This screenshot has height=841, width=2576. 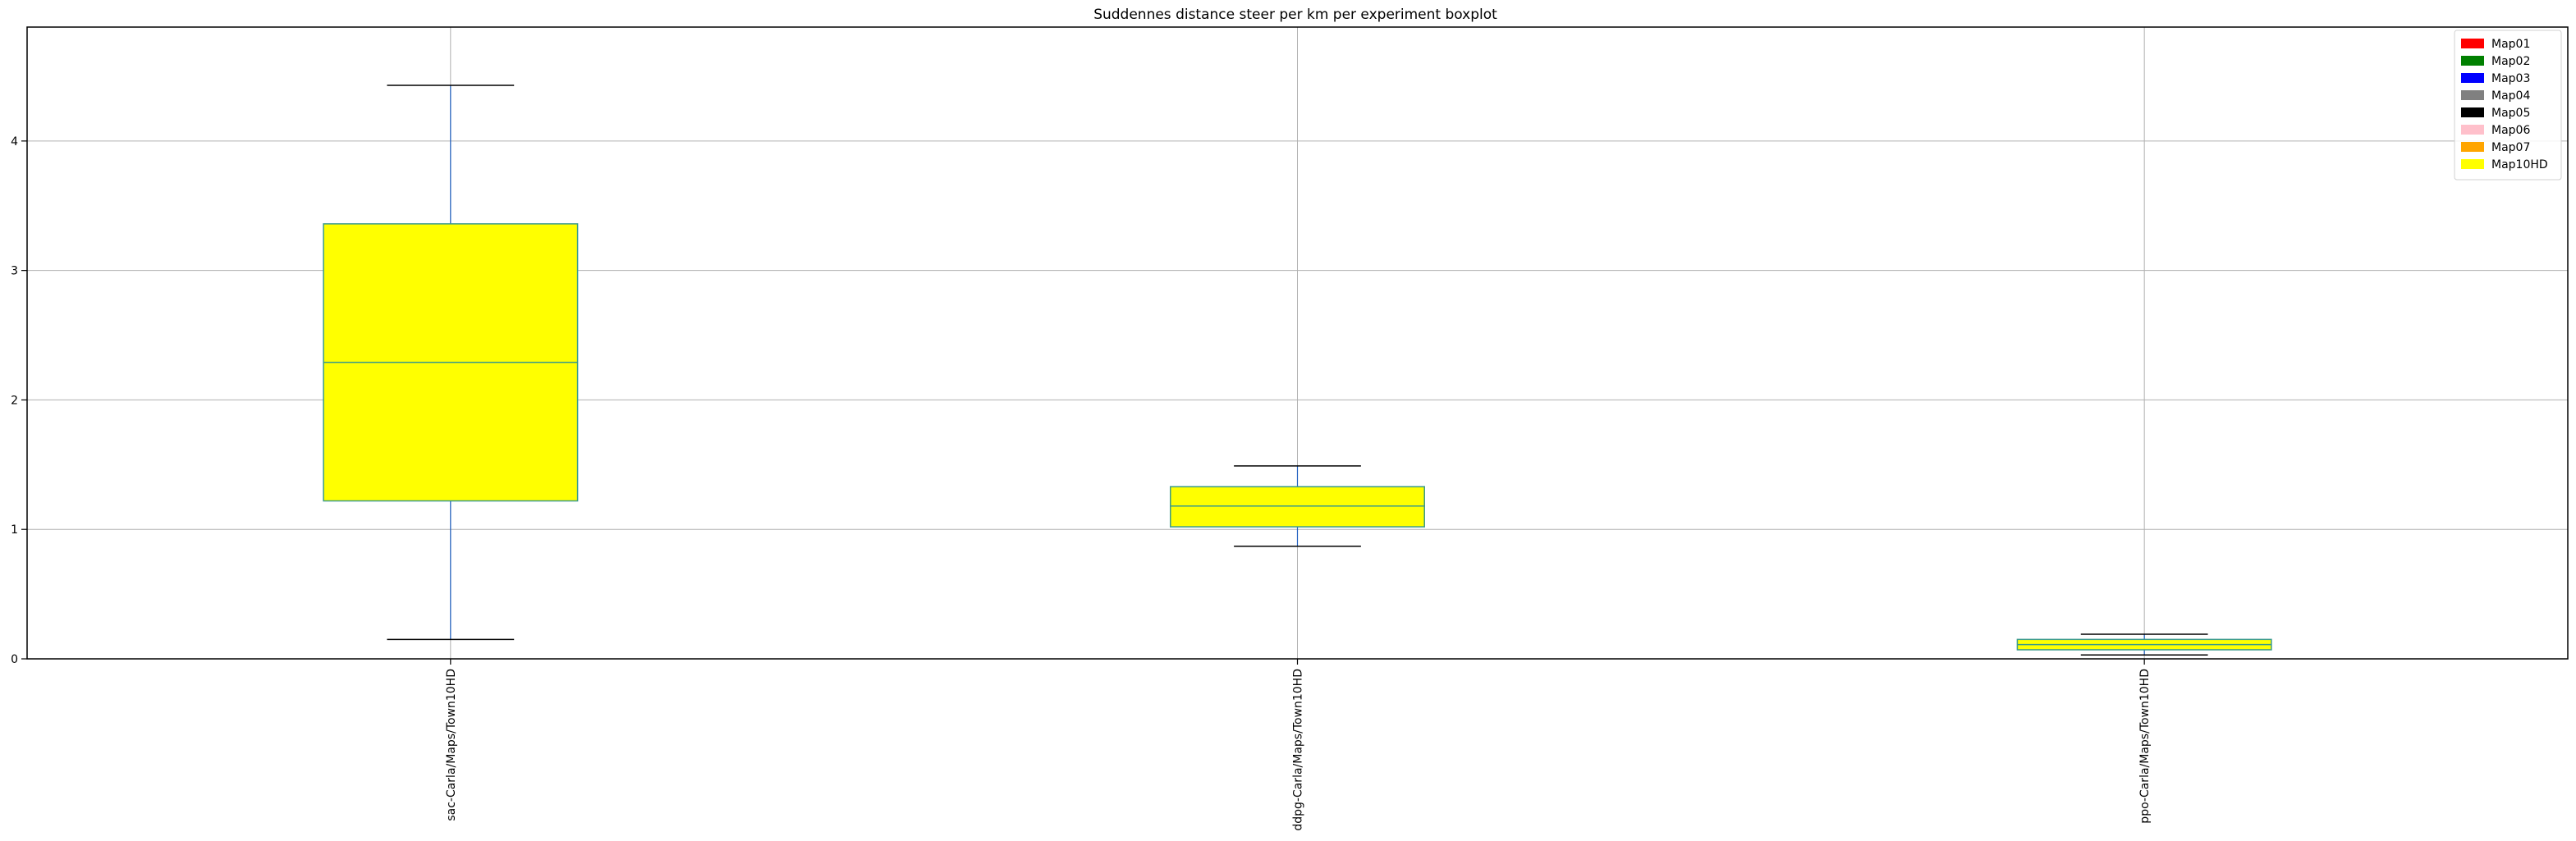 I want to click on legend-frame, so click(x=2508, y=105).